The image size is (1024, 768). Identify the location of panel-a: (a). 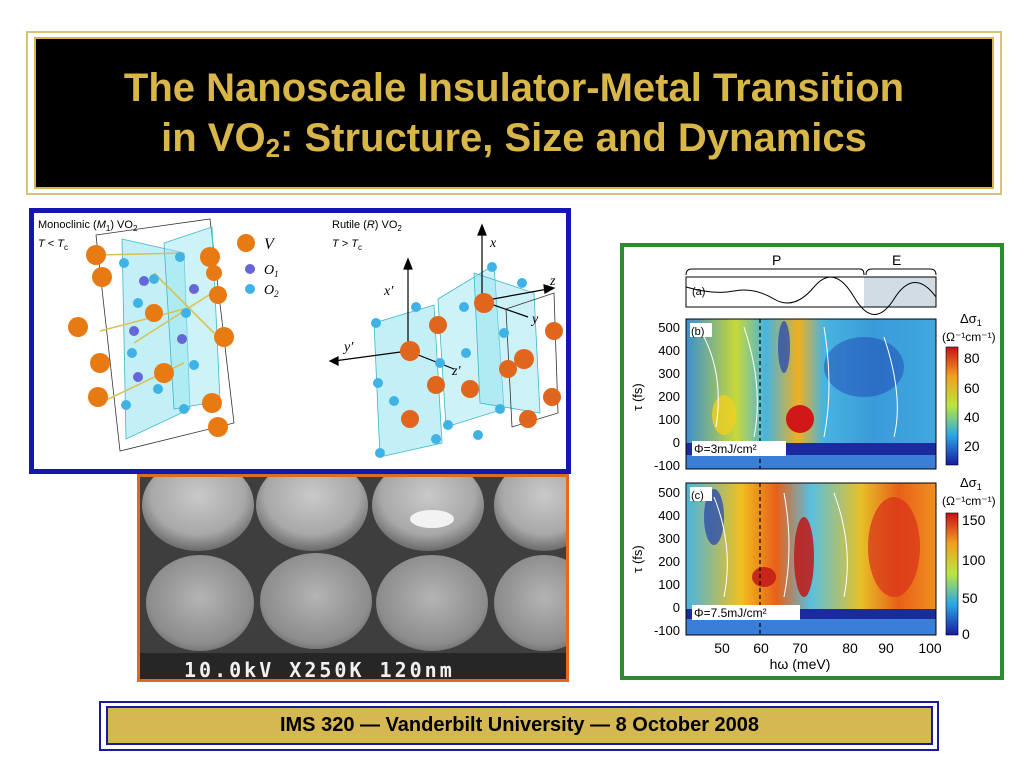
(811, 295).